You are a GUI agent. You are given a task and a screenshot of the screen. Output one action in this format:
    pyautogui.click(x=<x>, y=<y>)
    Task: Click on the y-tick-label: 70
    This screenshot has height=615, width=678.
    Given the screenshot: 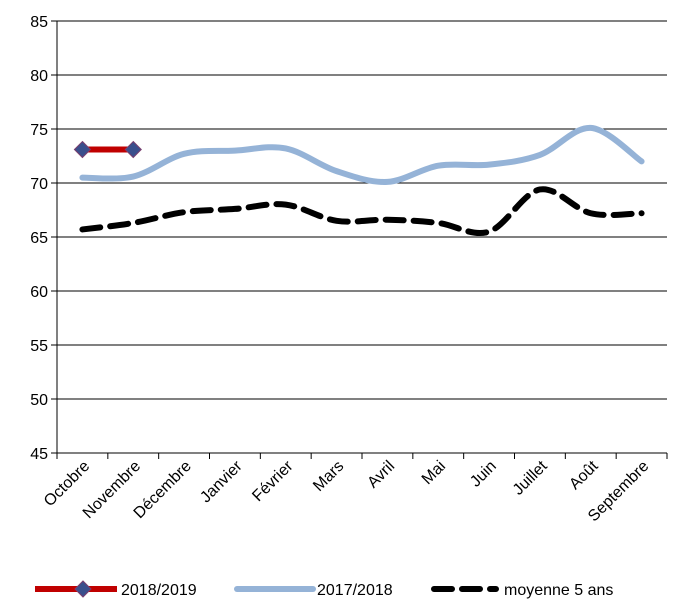 What is the action you would take?
    pyautogui.click(x=39, y=184)
    